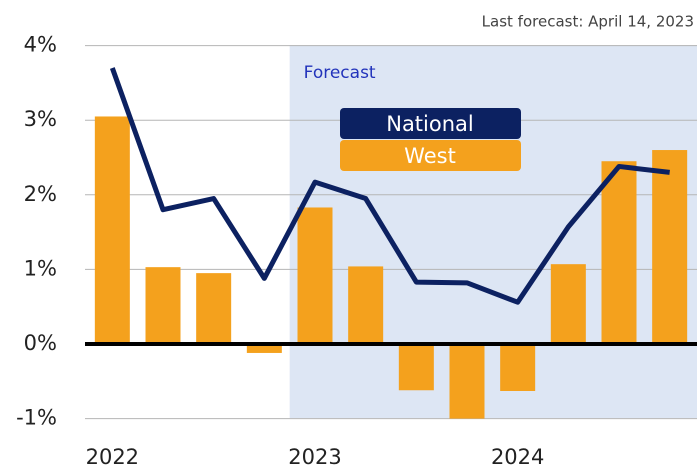 Image resolution: width=697 pixels, height=470 pixels. What do you see at coordinates (517, 457) in the screenshot?
I see `x-tick-label: 2024` at bounding box center [517, 457].